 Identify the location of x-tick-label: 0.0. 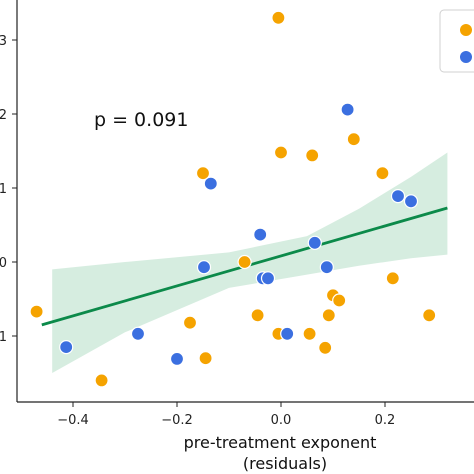
(281, 420).